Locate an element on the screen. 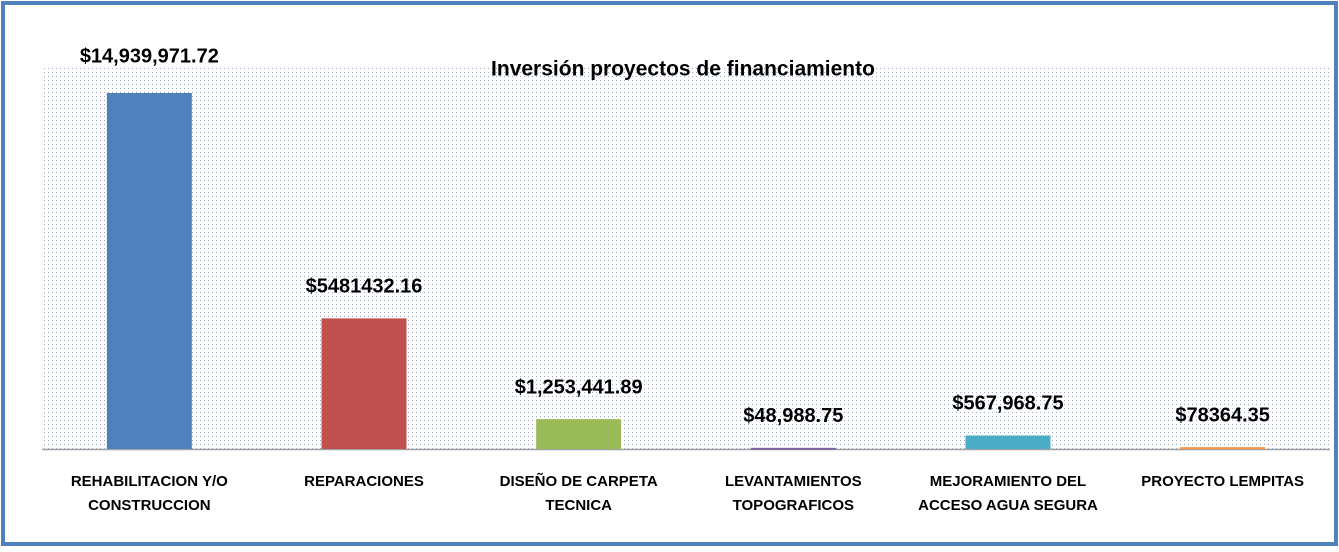 This screenshot has height=552, width=1339. value-label: $567,968.75 is located at coordinates (1007, 404).